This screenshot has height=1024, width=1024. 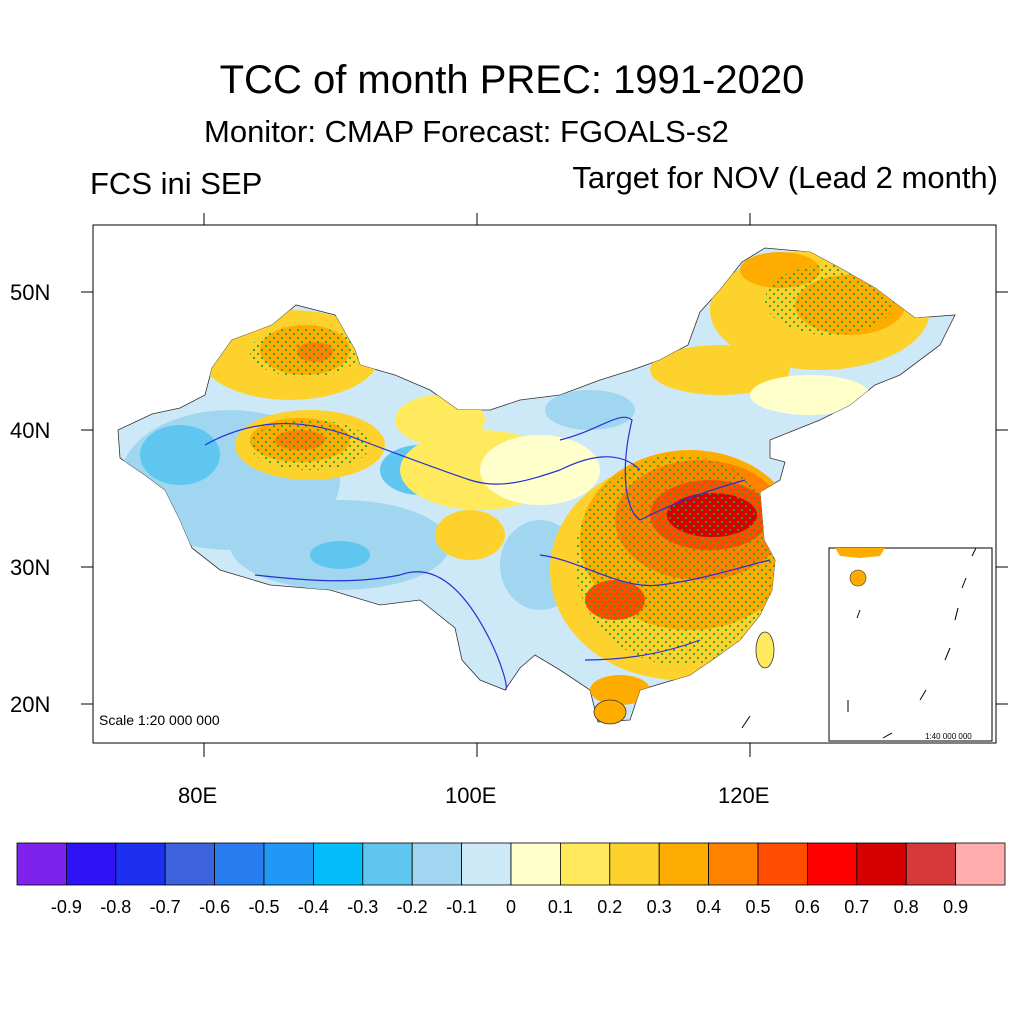 I want to click on colorbar-label: -0.6, so click(x=215, y=907).